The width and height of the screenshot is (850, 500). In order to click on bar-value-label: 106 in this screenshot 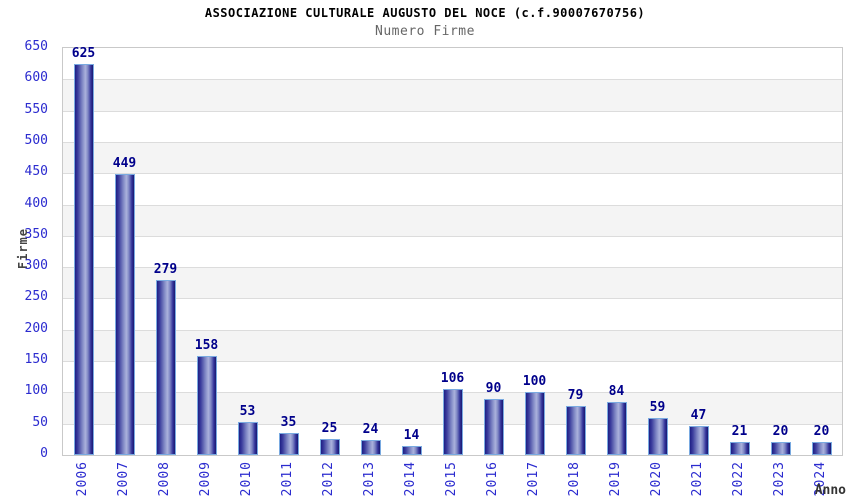, I will do `click(452, 378)`.